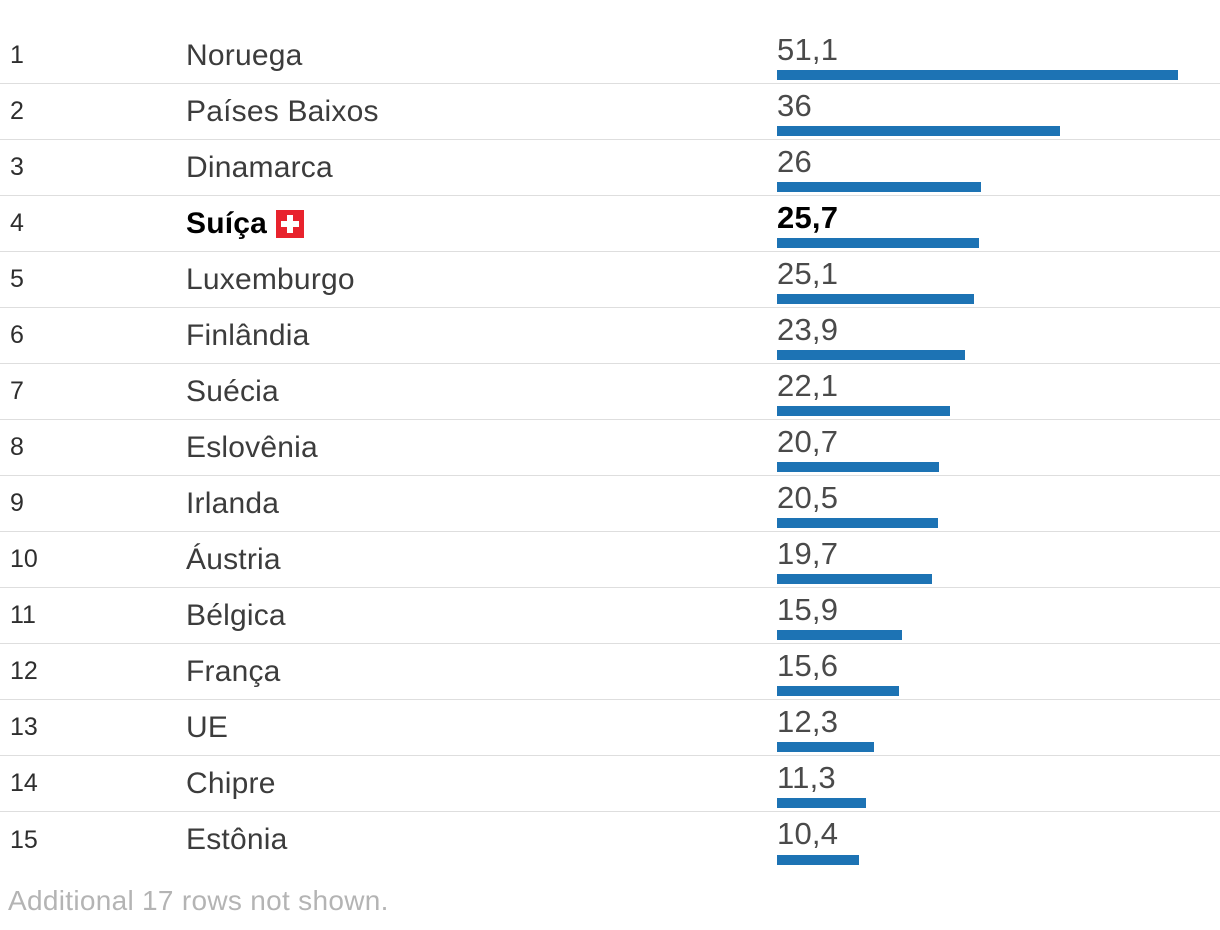 This screenshot has width=1220, height=930. I want to click on table-row: 1 Noruega 51,1, so click(610, 56).